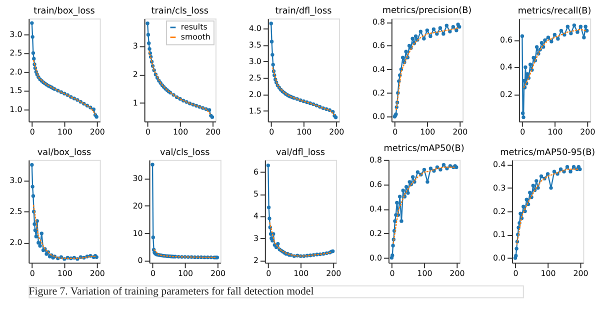 Image resolution: width=600 pixels, height=326 pixels. What do you see at coordinates (499, 235) in the screenshot?
I see `y-tick-label: 0.1` at bounding box center [499, 235].